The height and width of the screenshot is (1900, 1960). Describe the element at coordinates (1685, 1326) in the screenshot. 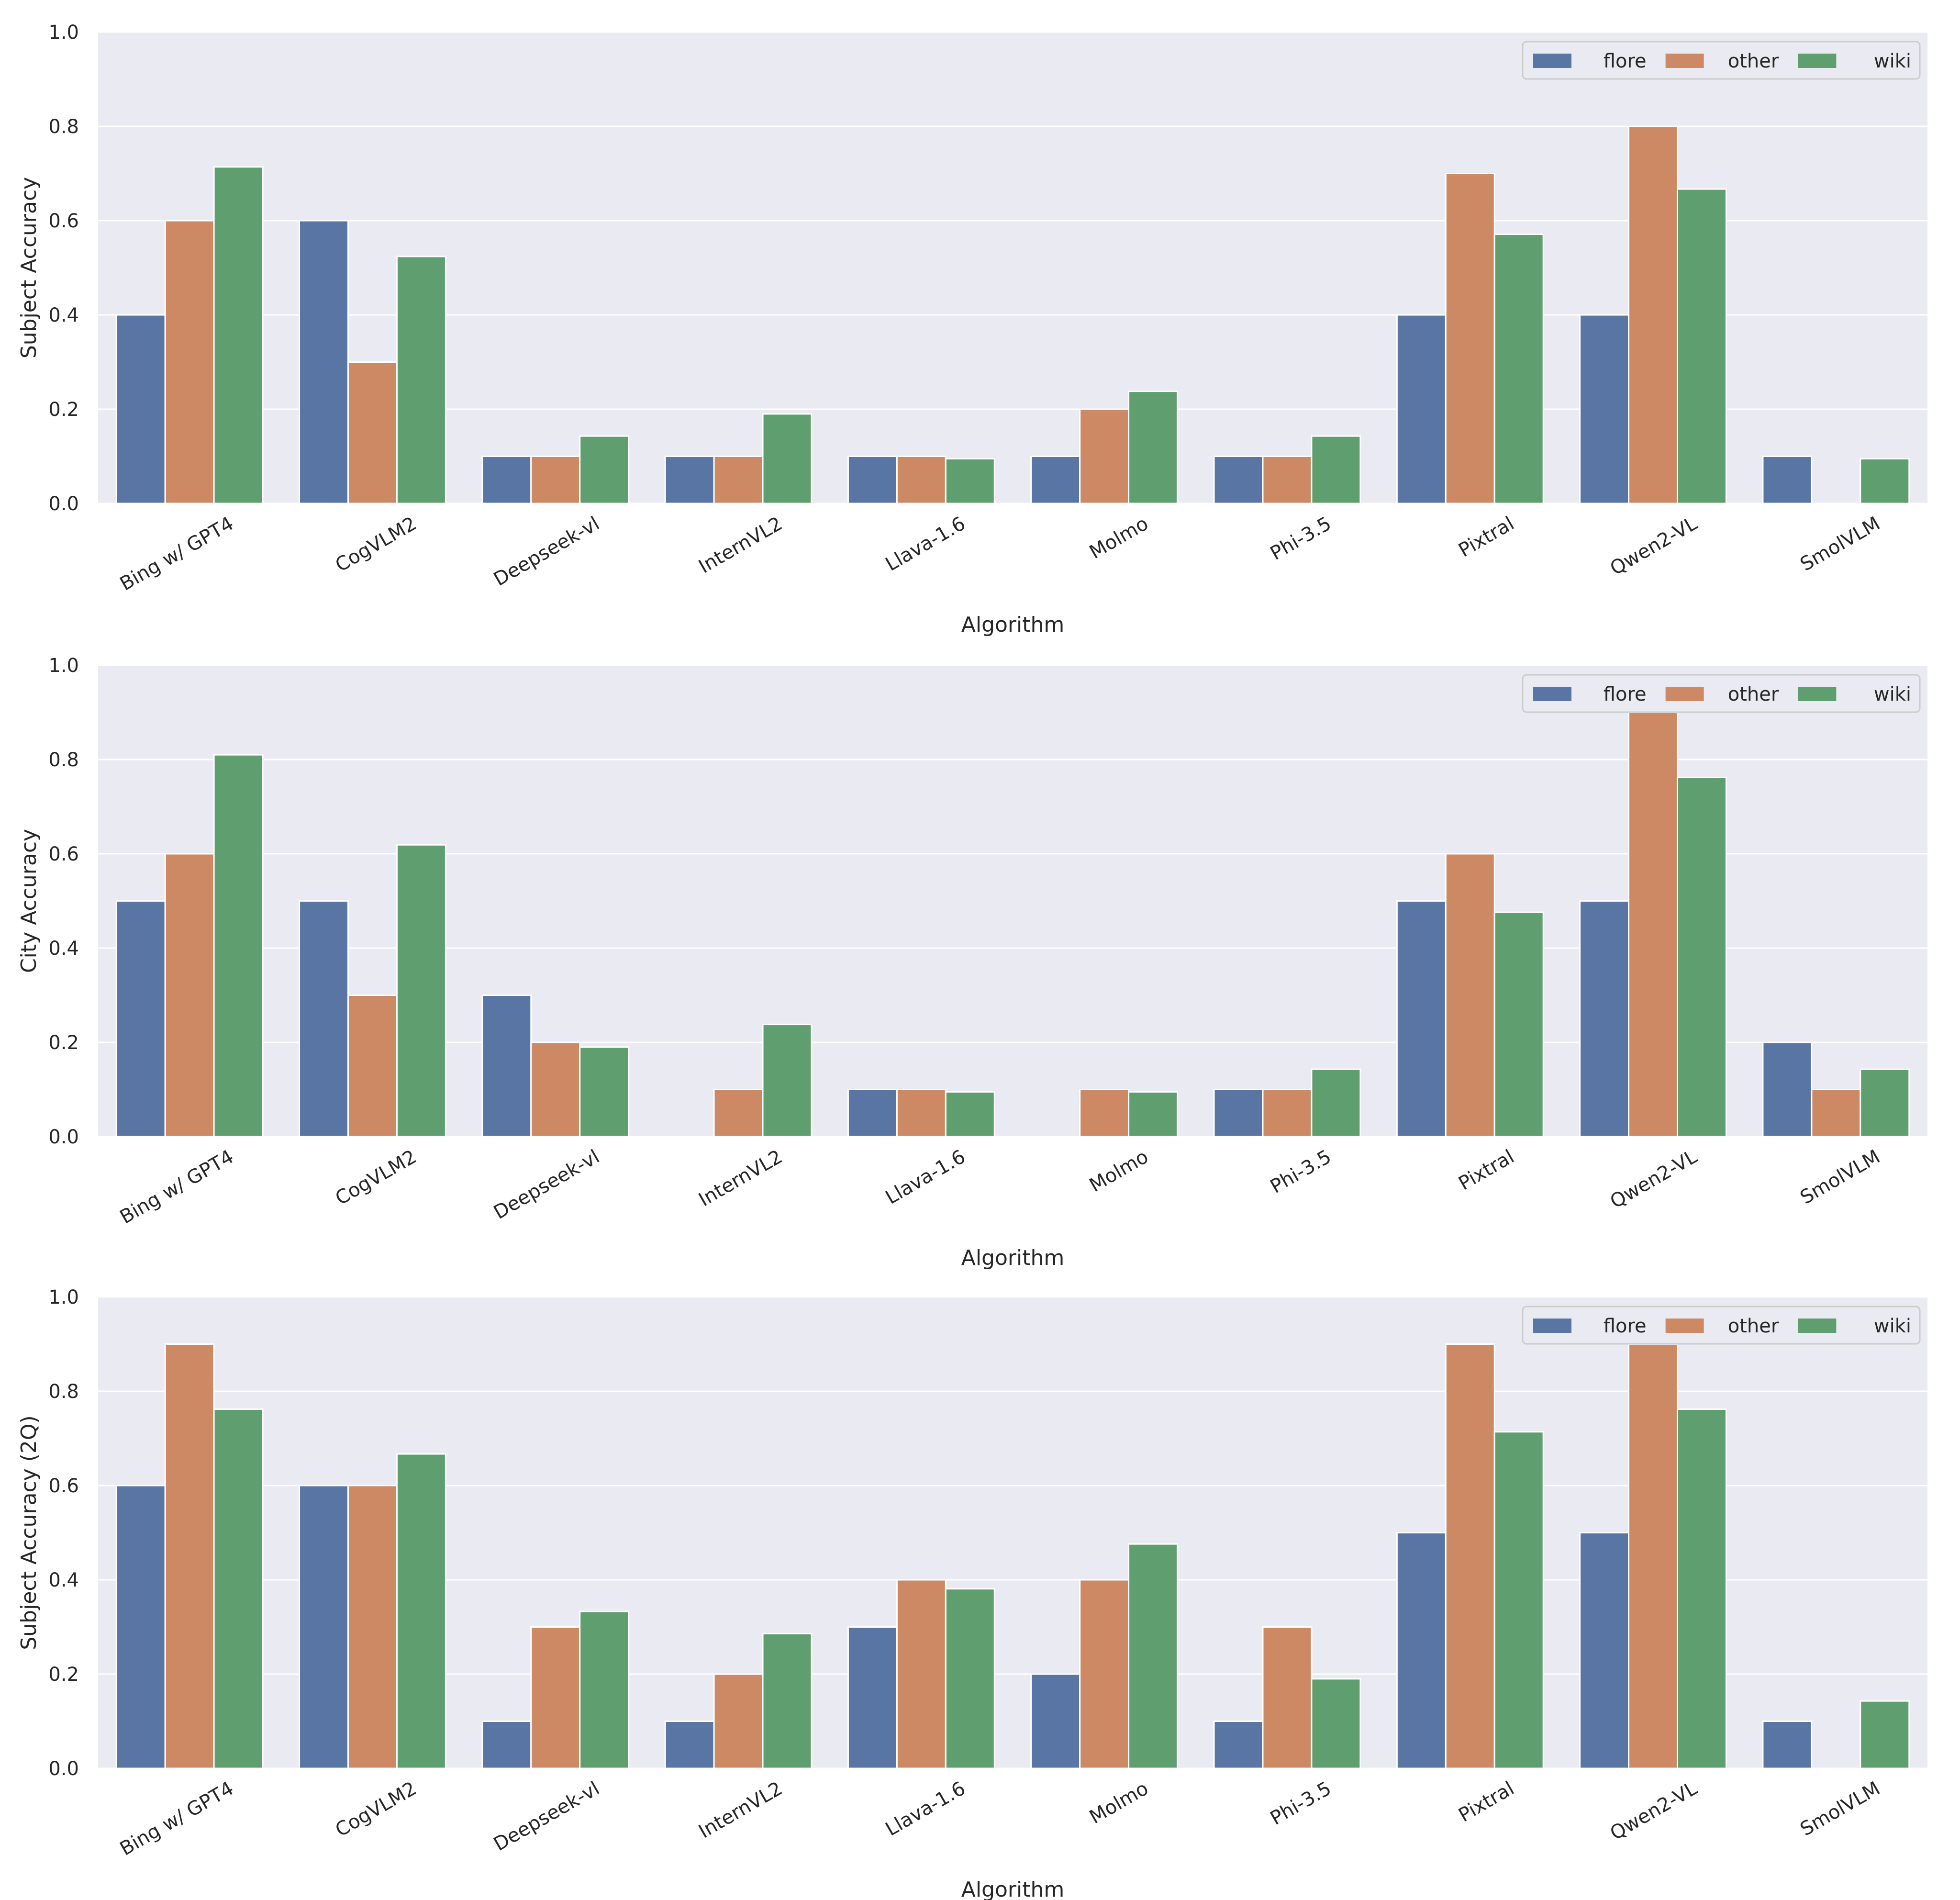

I see `legend-swatch-other` at that location.